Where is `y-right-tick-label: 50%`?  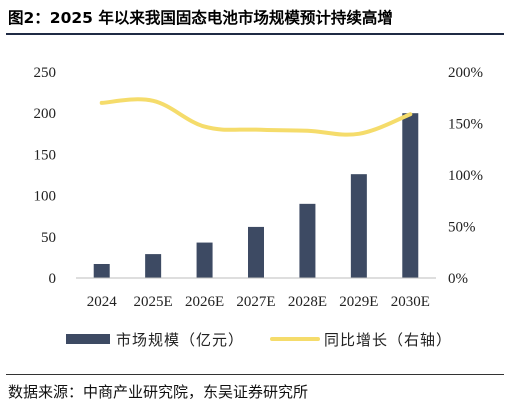 y-right-tick-label: 50% is located at coordinates (462, 228).